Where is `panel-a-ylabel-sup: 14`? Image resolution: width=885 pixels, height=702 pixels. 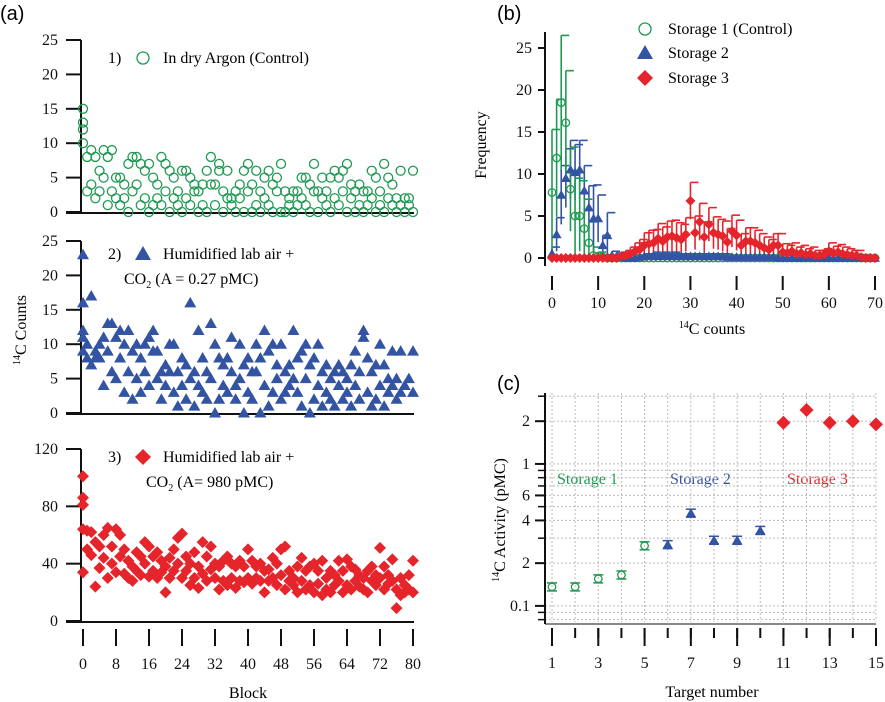
panel-a-ylabel-sup: 14 is located at coordinates (17, 360).